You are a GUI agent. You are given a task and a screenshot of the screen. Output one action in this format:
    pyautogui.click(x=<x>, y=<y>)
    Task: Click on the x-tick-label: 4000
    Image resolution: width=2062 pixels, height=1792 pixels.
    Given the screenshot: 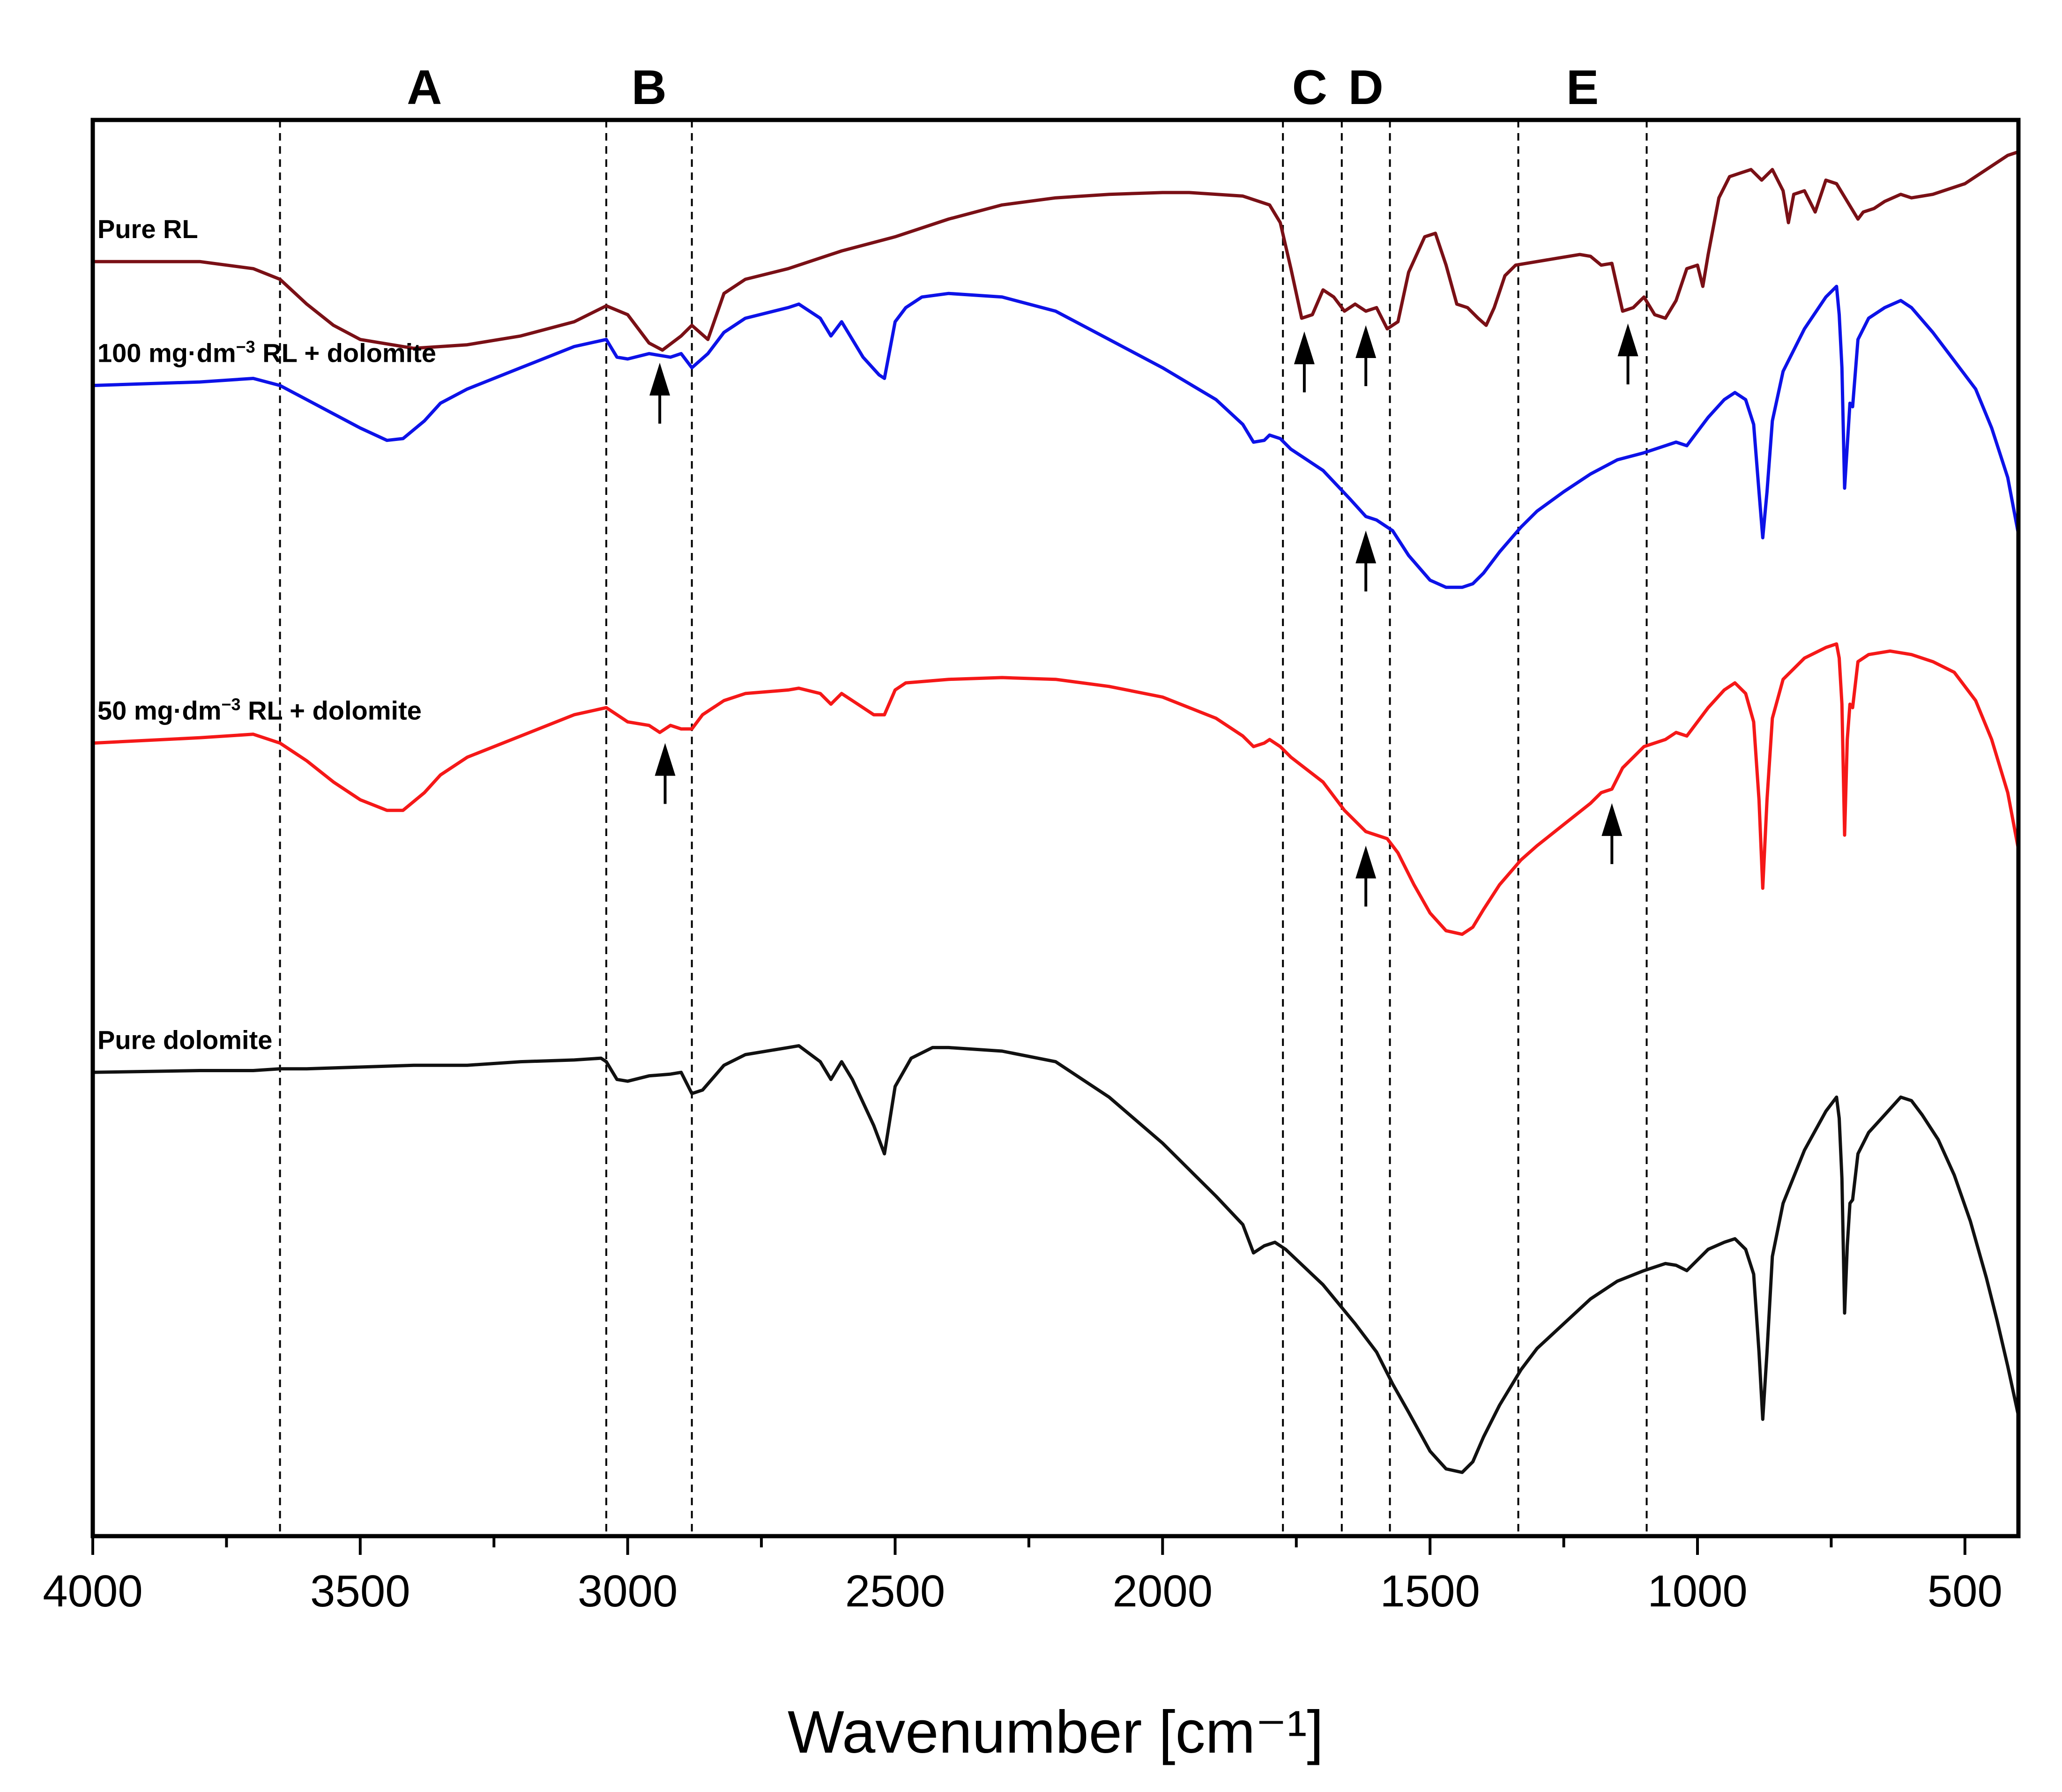 What is the action you would take?
    pyautogui.click(x=93, y=1591)
    